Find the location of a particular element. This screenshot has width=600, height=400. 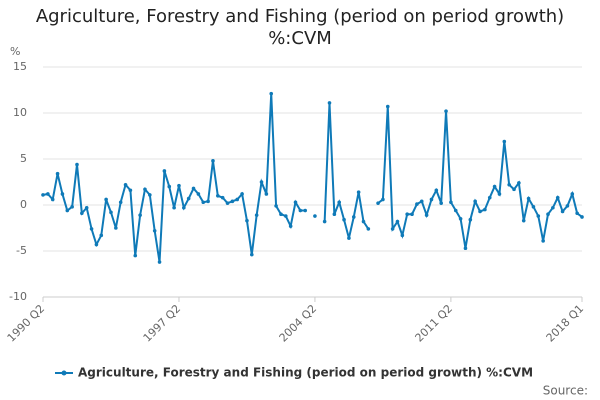

x-tick-label: 1990 Q2 is located at coordinates (26, 323).